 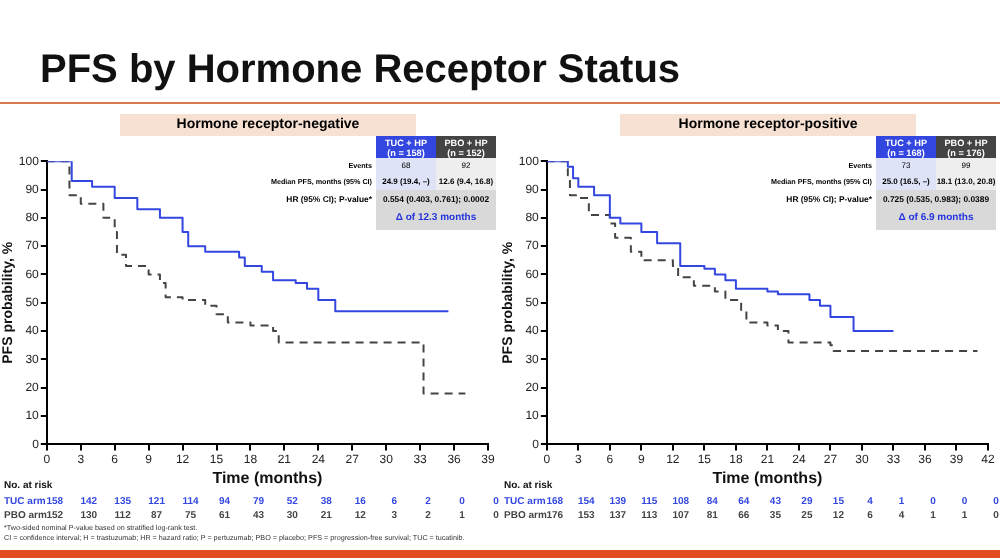 I want to click on text: PFS by Hormone Receptor Status, so click(x=360, y=71).